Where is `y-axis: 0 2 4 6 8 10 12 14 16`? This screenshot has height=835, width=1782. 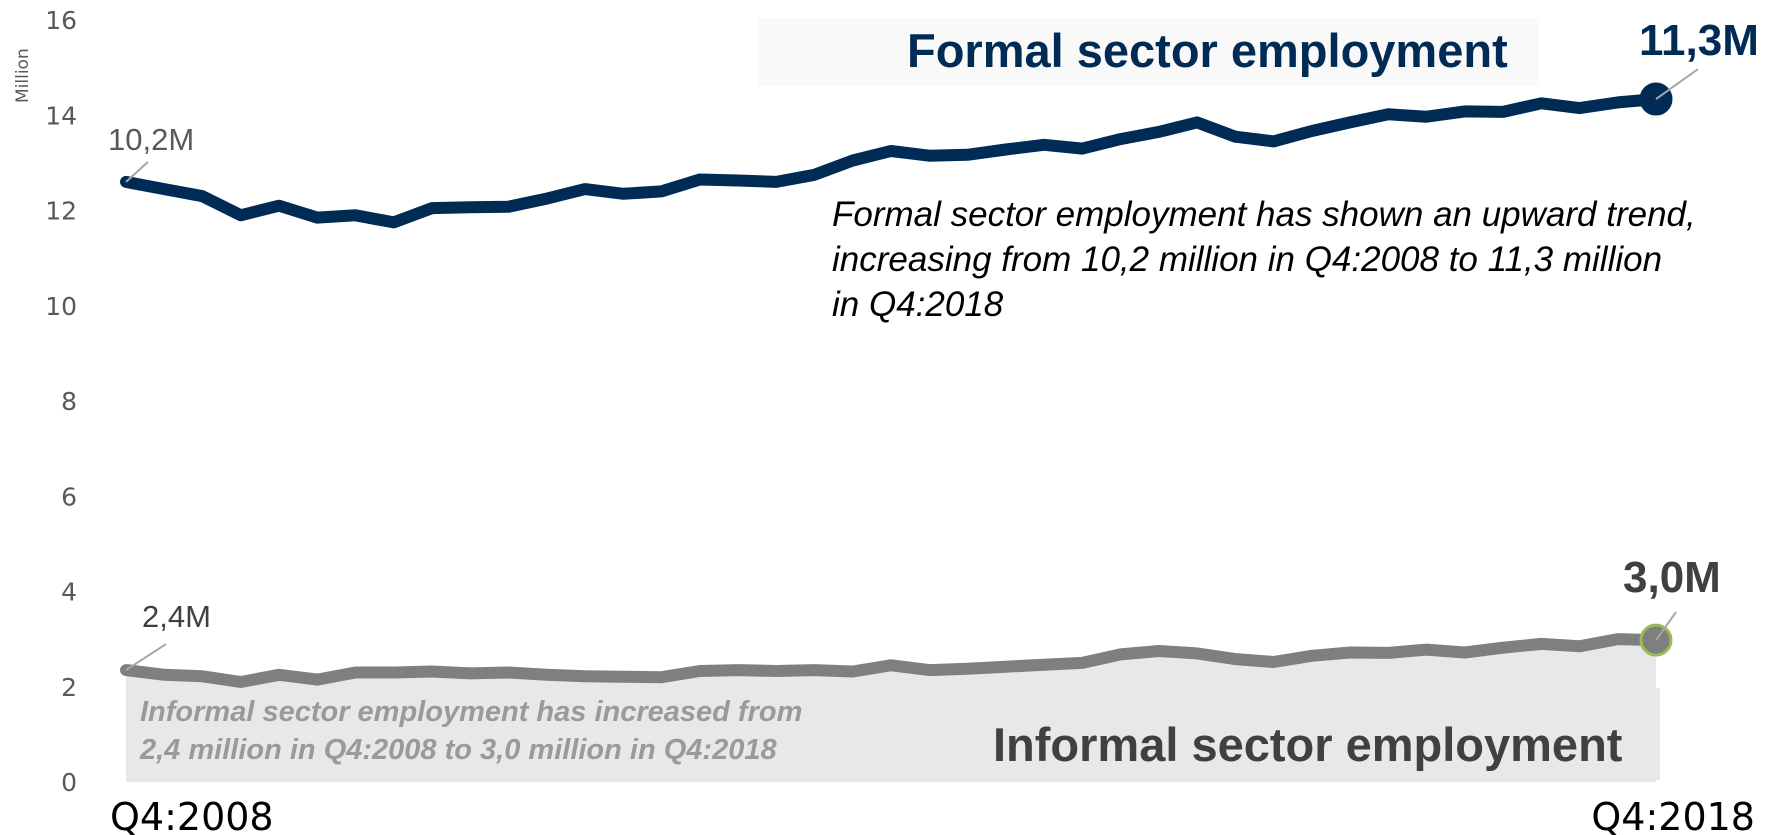 y-axis: 0 2 4 6 8 10 12 14 16 is located at coordinates (61, 401).